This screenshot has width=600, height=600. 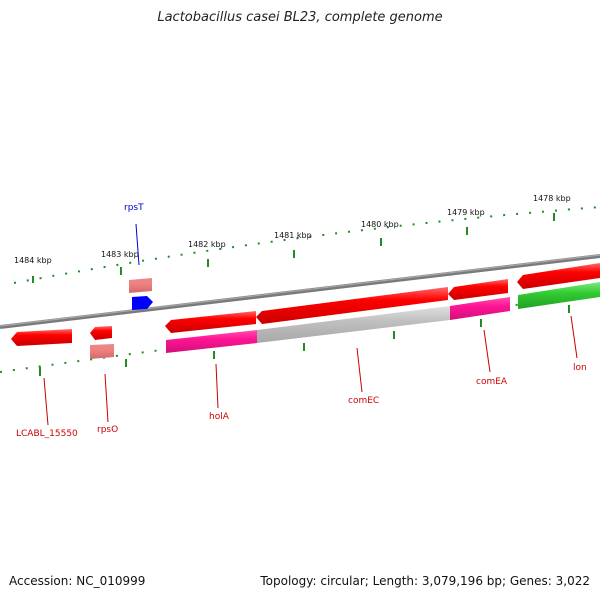 What do you see at coordinates (207, 244) in the screenshot?
I see `kbp-label: 1482 kbp` at bounding box center [207, 244].